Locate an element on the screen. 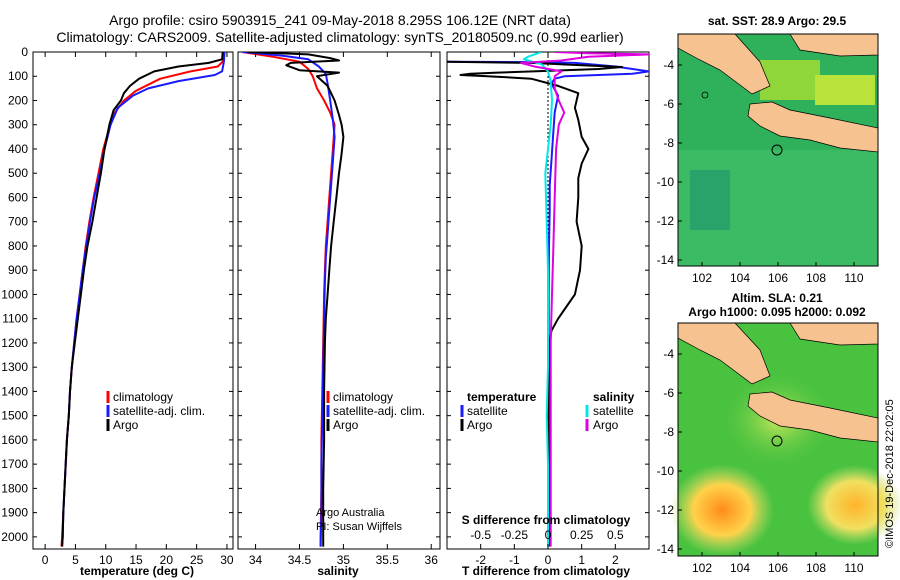 The width and height of the screenshot is (900, 580). depth-tick-label: 700 is located at coordinates (18, 222).